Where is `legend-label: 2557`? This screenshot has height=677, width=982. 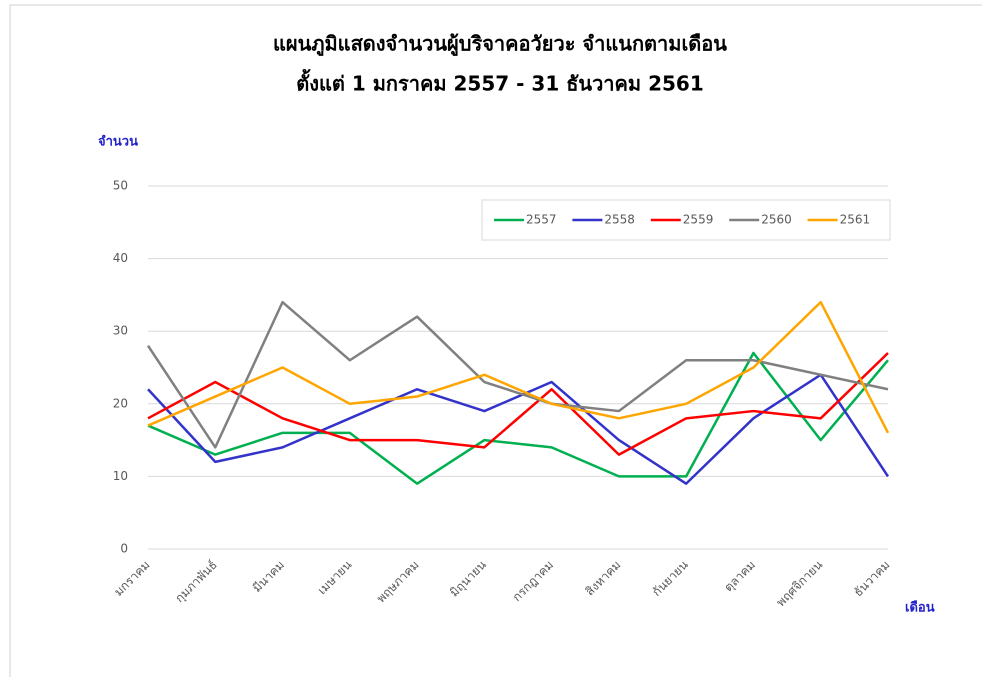 legend-label: 2557 is located at coordinates (541, 220).